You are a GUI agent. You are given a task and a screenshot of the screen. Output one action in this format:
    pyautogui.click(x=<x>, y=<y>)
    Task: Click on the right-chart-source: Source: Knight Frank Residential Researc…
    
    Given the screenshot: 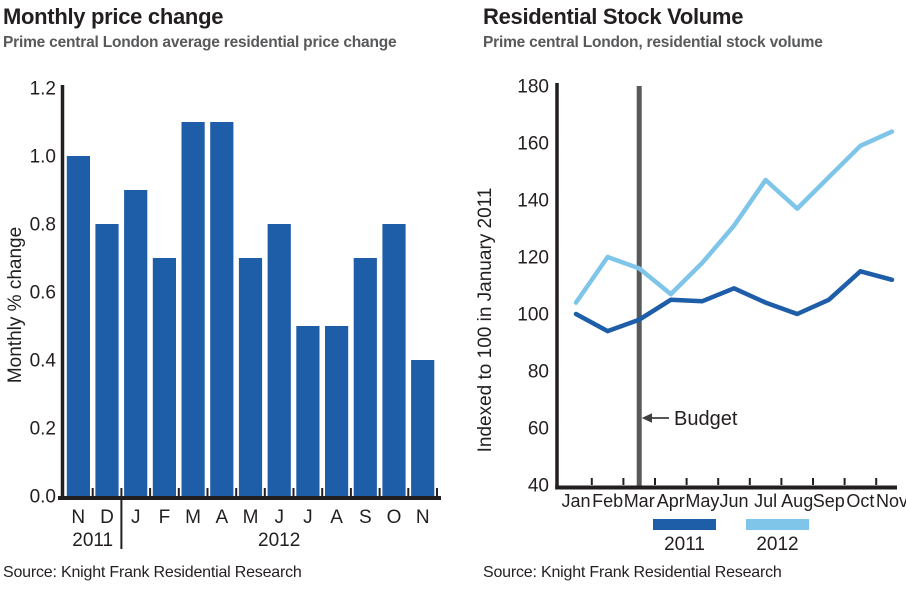 What is the action you would take?
    pyautogui.click(x=632, y=572)
    